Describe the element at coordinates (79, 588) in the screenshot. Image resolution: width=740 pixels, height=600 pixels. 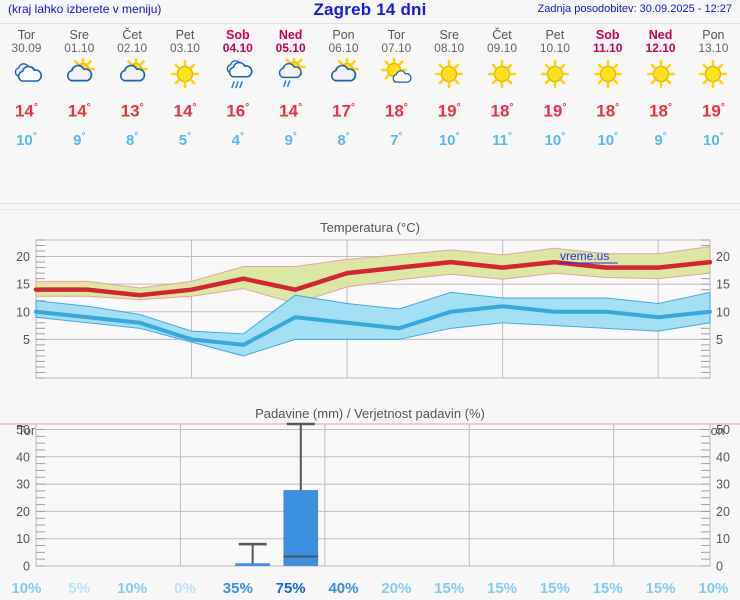
I see `precipitation-probability: 5%` at that location.